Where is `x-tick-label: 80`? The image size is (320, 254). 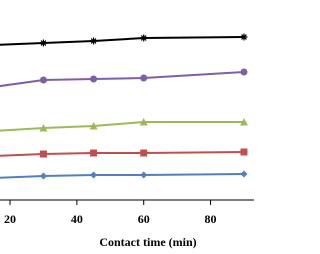
x-tick-label: 80 is located at coordinates (211, 219).